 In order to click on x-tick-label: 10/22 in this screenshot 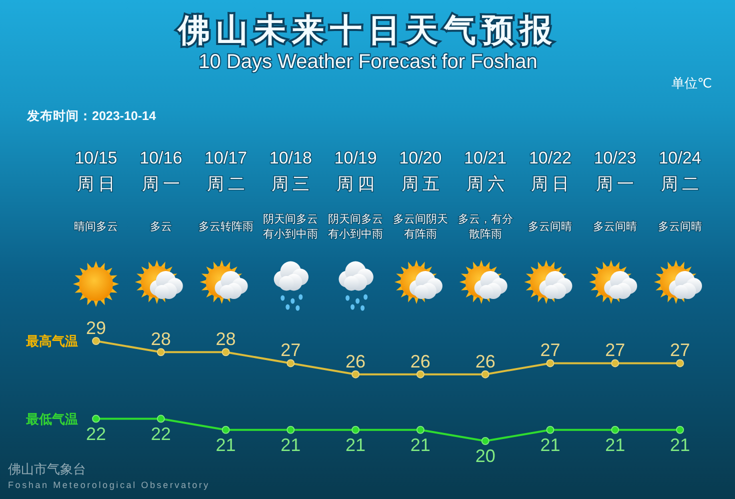, I will do `click(550, 158)`.